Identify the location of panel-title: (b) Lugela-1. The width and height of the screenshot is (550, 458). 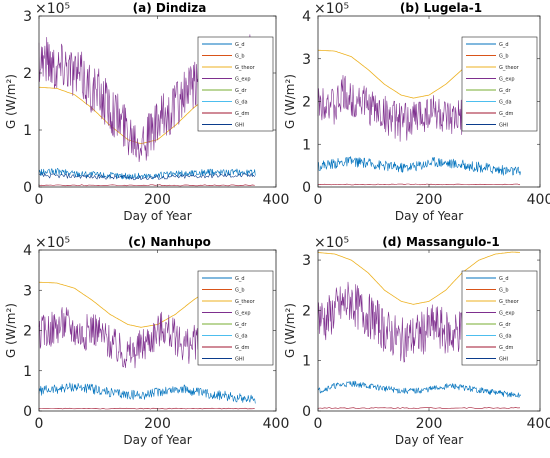
(441, 8).